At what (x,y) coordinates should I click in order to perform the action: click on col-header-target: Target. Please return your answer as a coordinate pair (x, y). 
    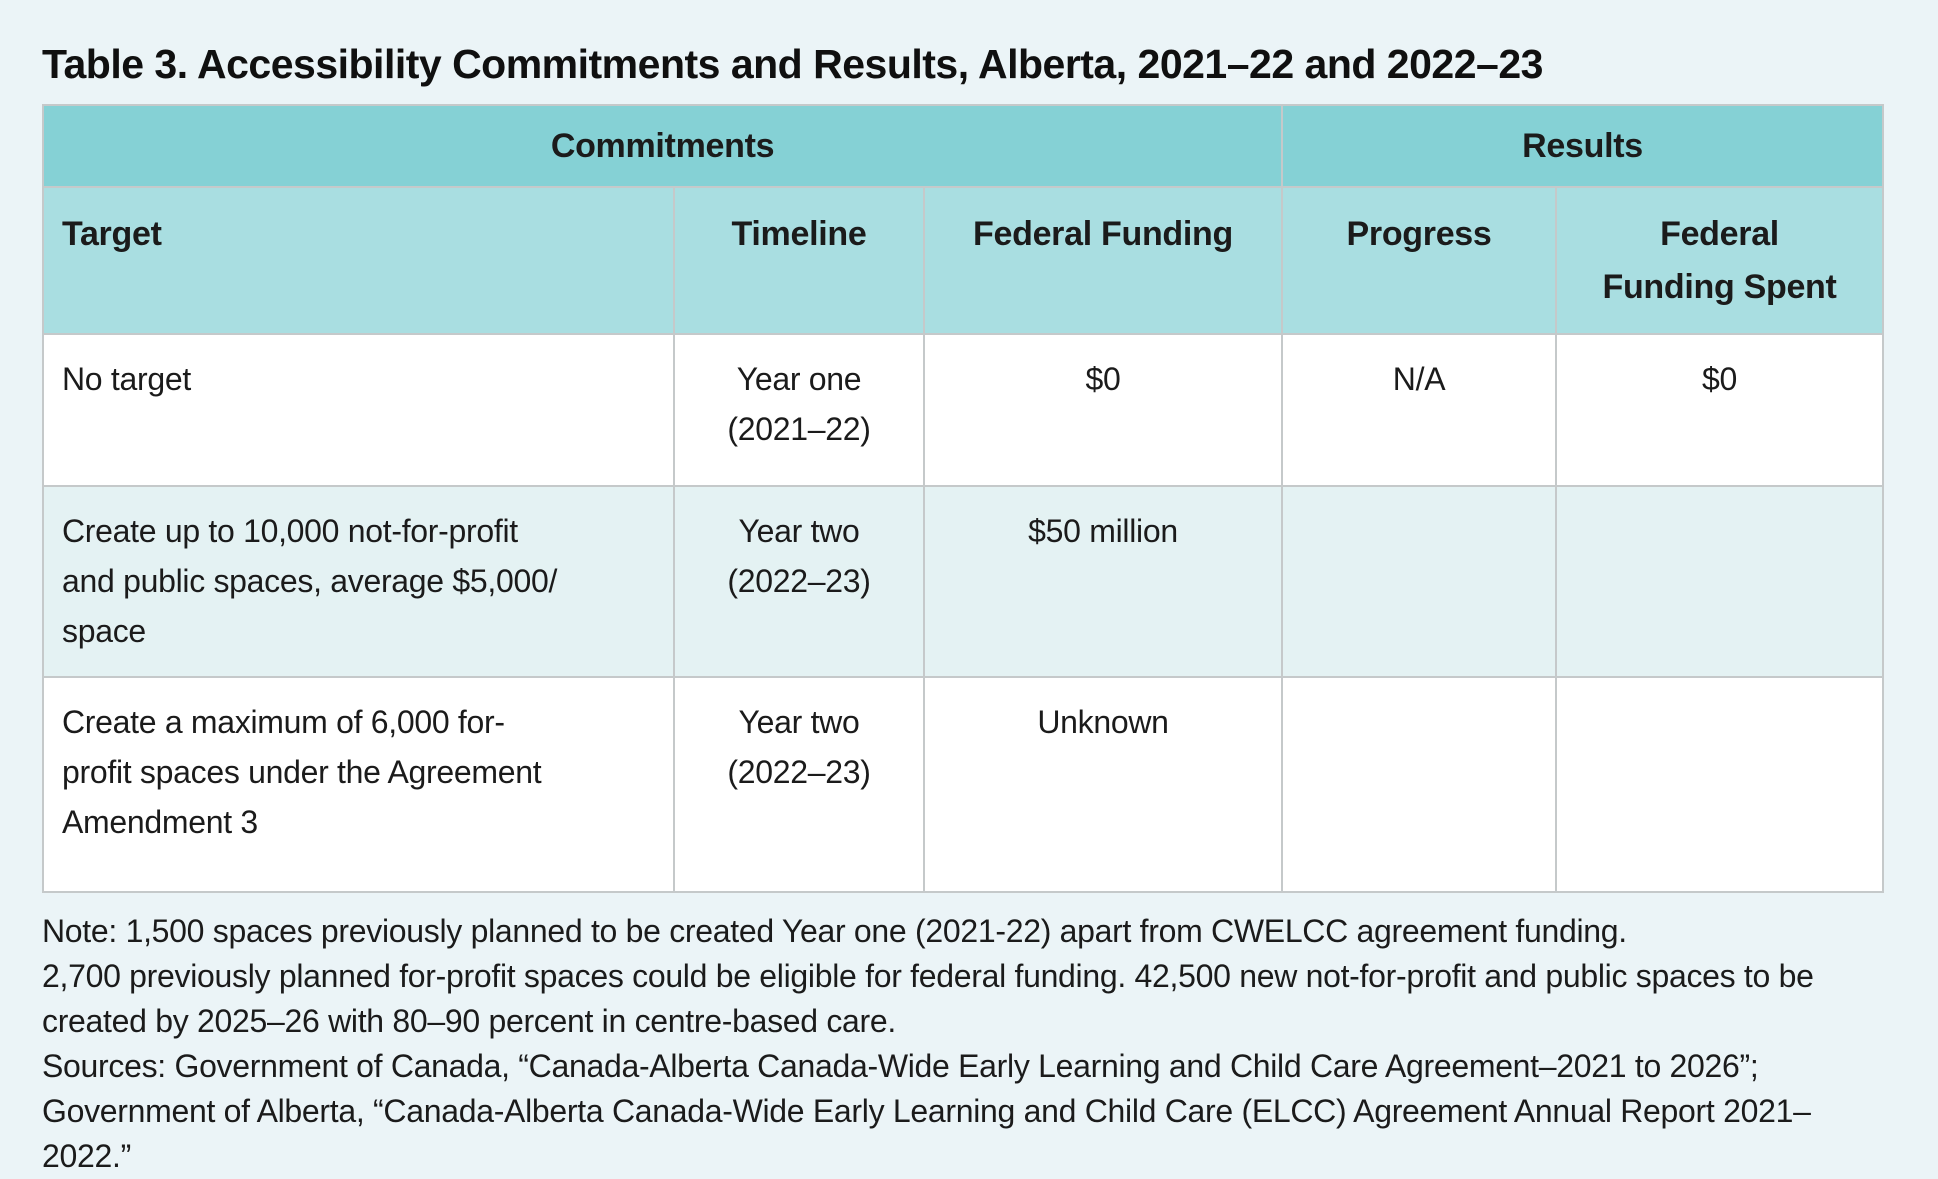
    Looking at the image, I should click on (358, 260).